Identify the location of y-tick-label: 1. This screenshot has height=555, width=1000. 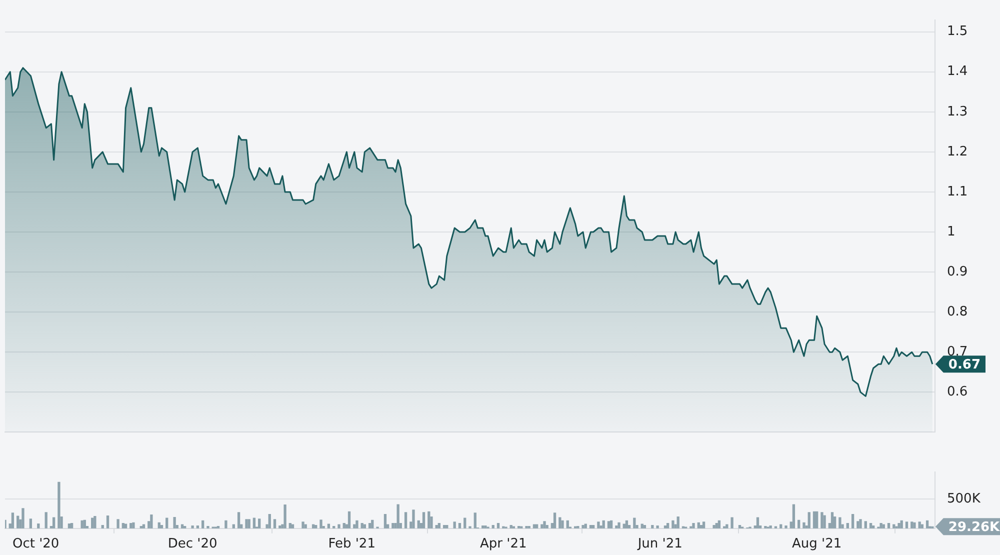
(951, 232).